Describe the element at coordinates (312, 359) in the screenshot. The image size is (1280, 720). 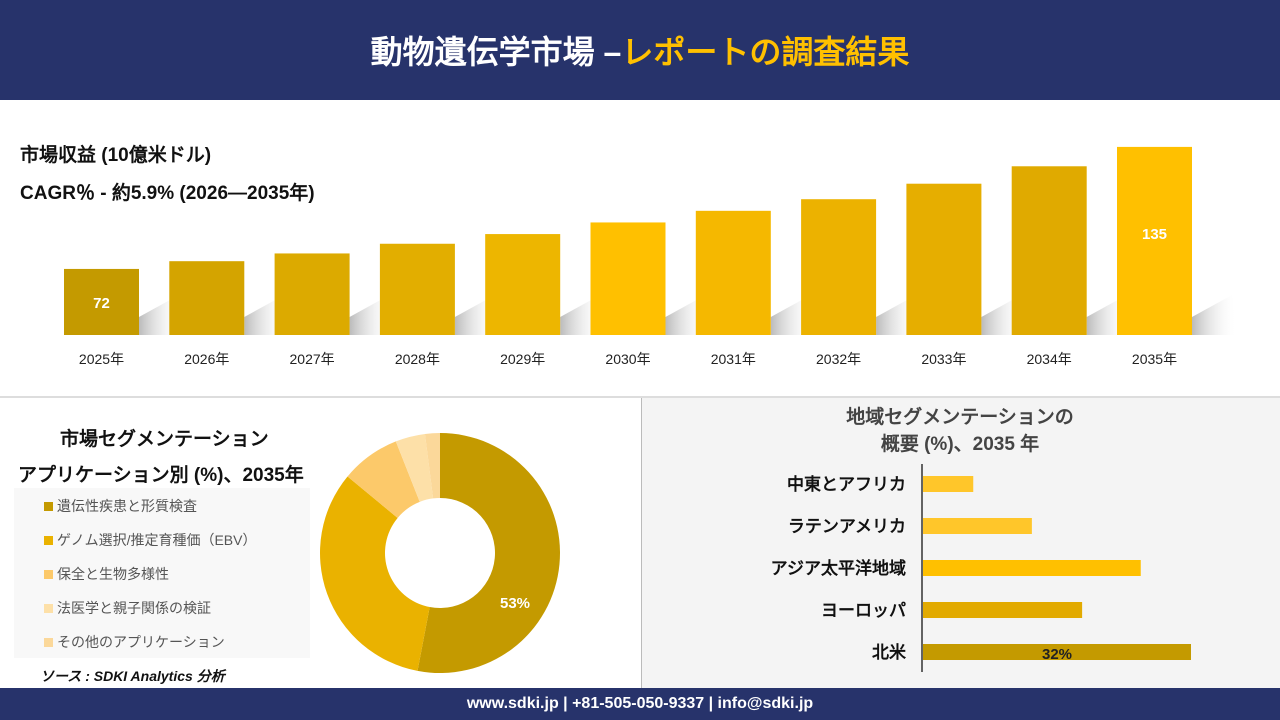
I see `x-tick-label: 2027年` at that location.